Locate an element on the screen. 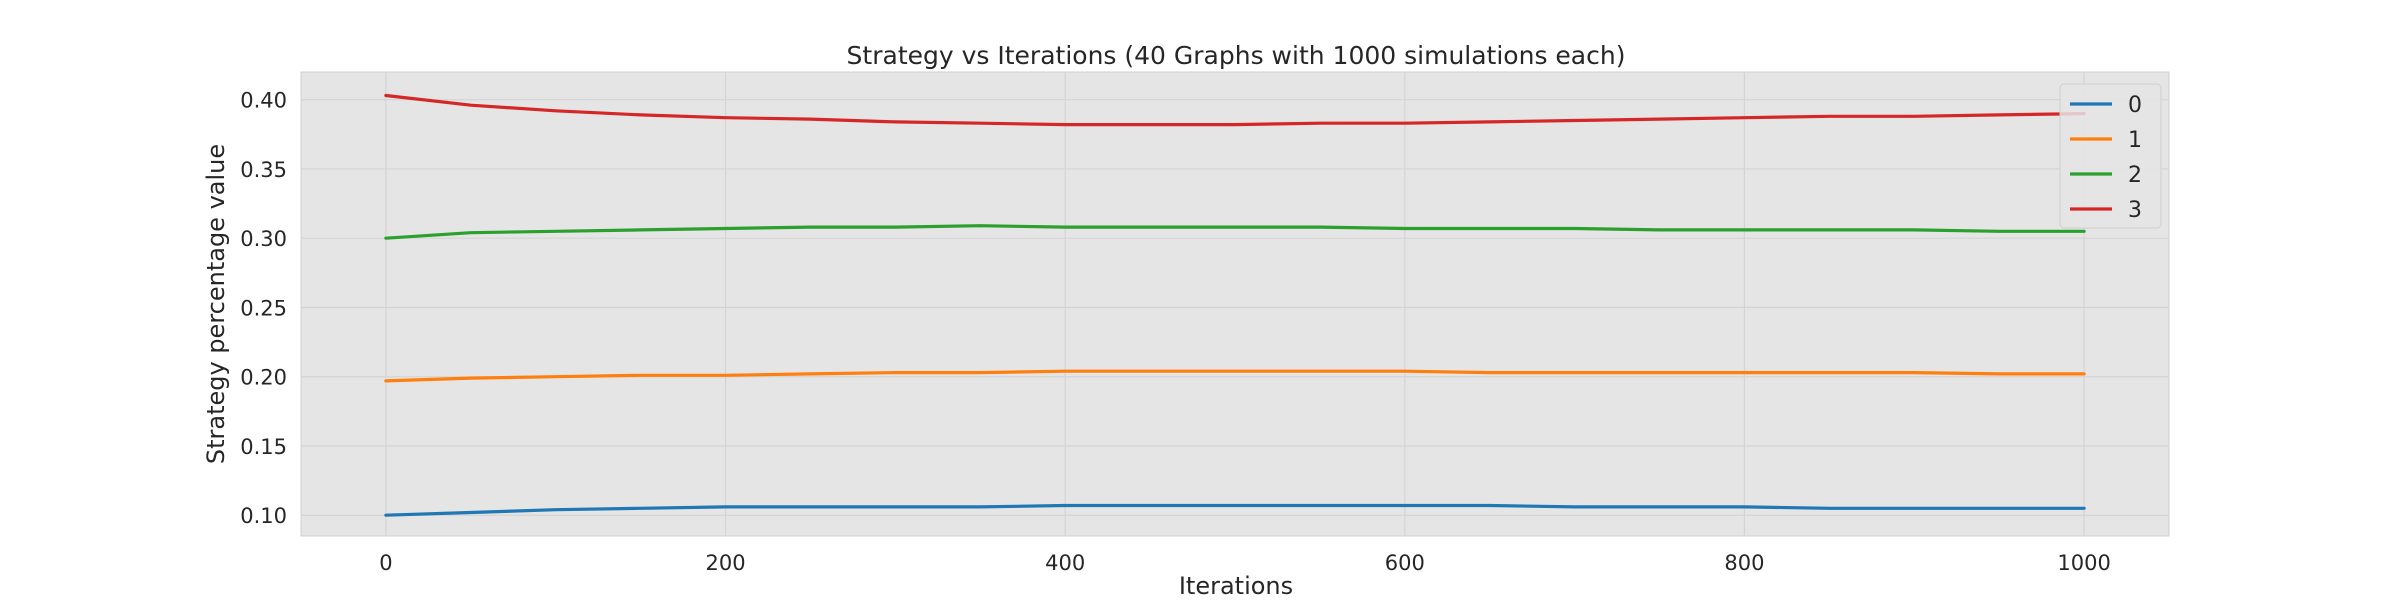 The image size is (2400, 600). y-tick-label: 0.40 is located at coordinates (263, 101).